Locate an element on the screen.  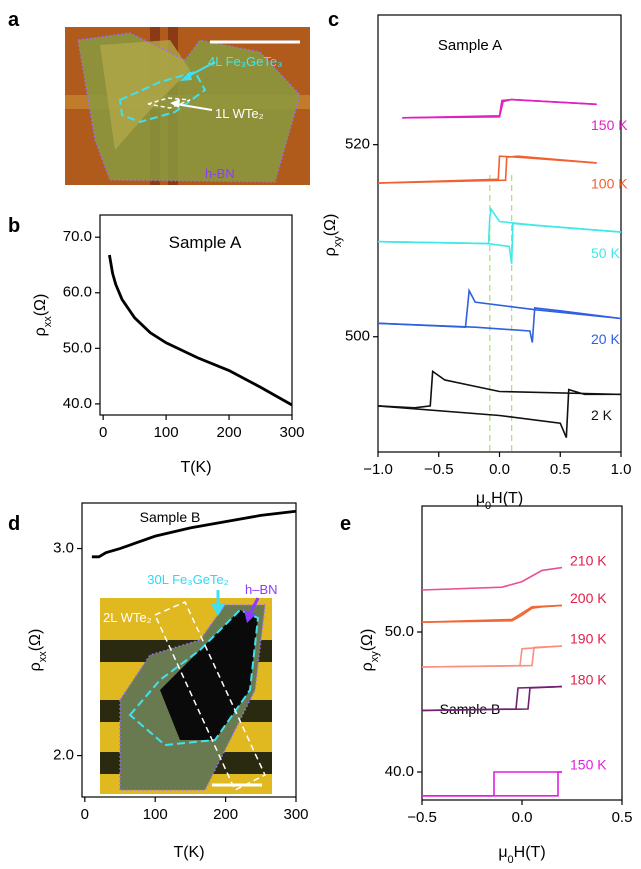
series-label: 2 K is located at coordinates (602, 415).